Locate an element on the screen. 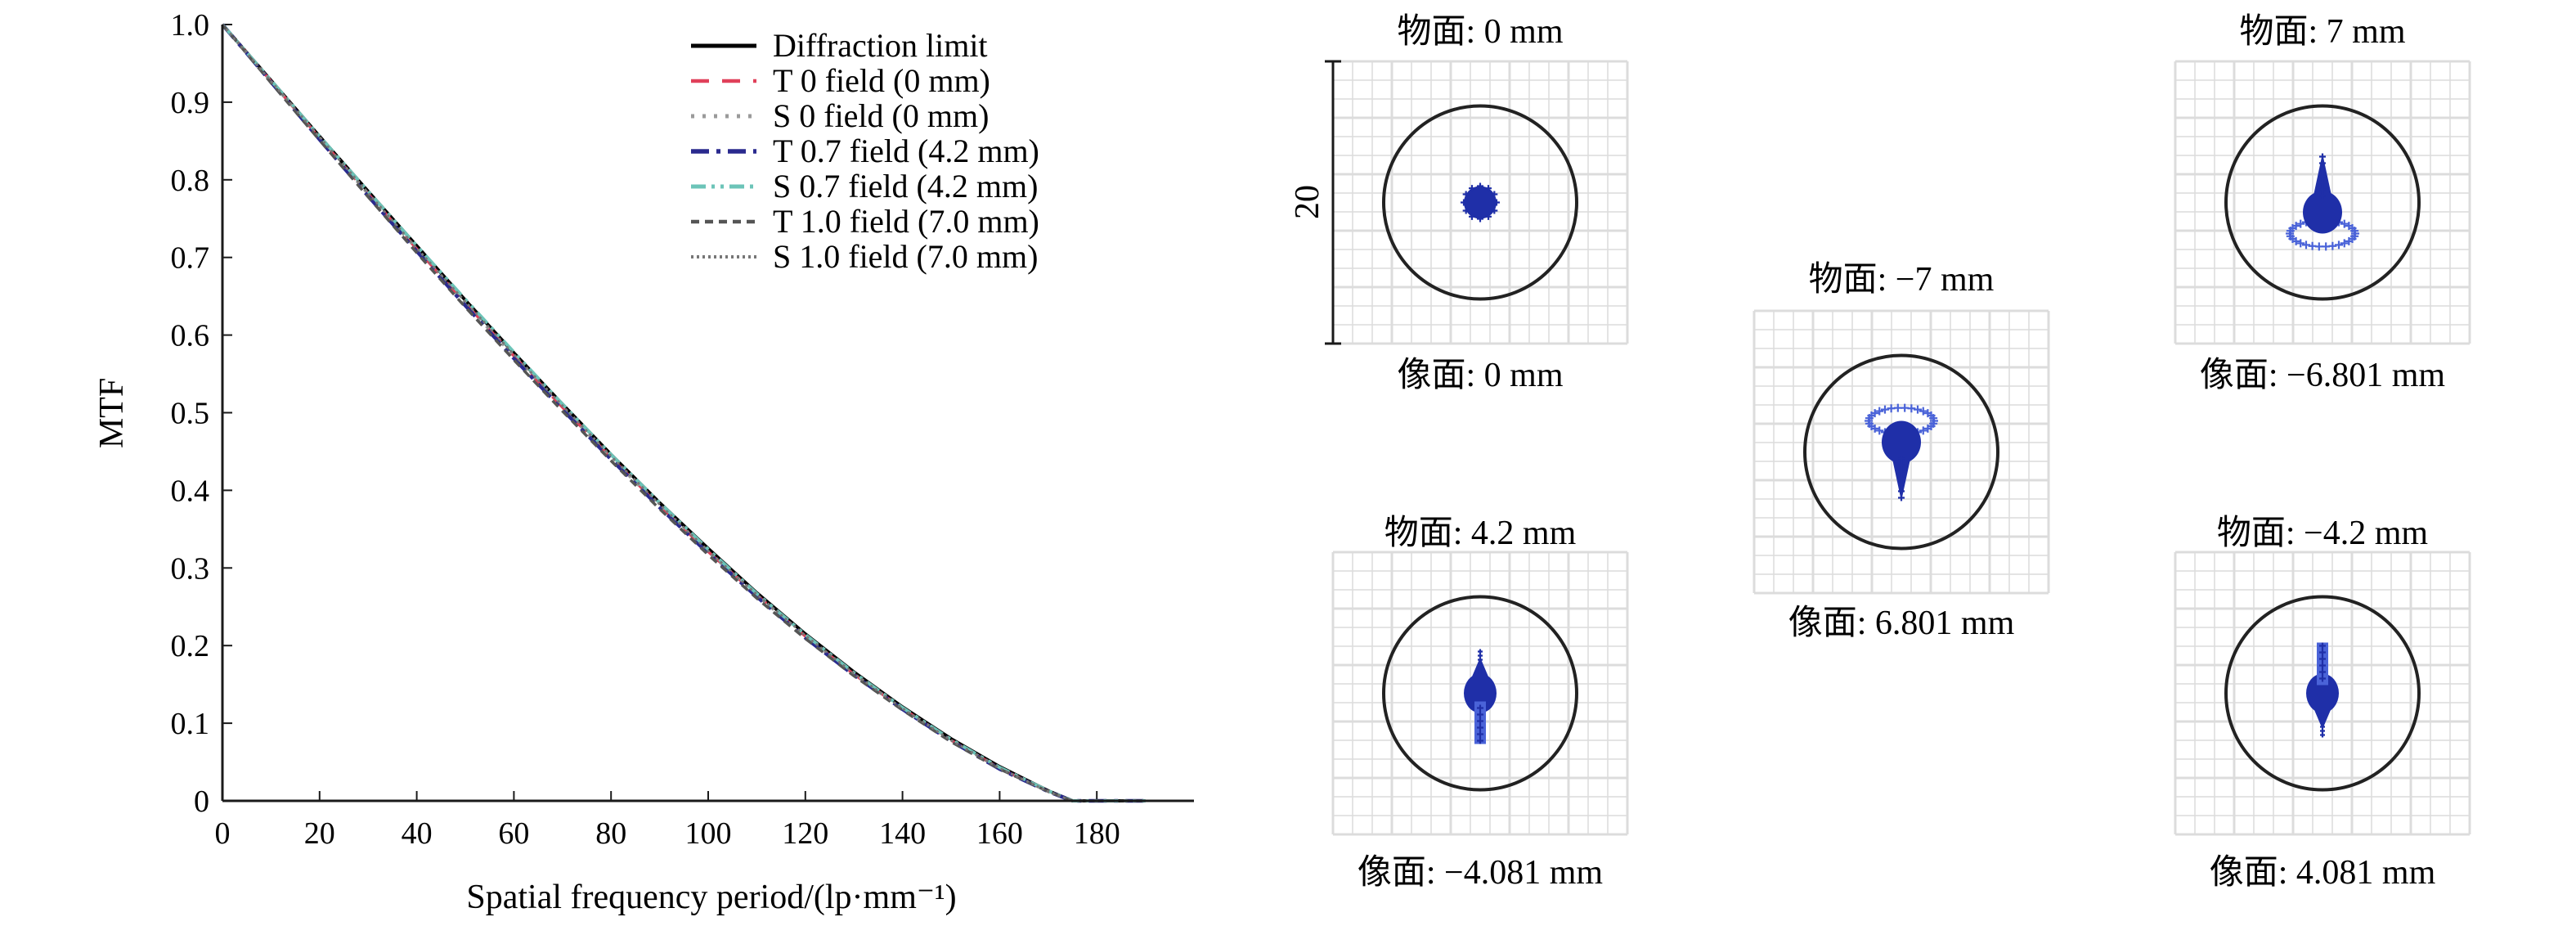 The image size is (2576, 926). spot-image-label: 像面: 4.081 mm is located at coordinates (2323, 873).